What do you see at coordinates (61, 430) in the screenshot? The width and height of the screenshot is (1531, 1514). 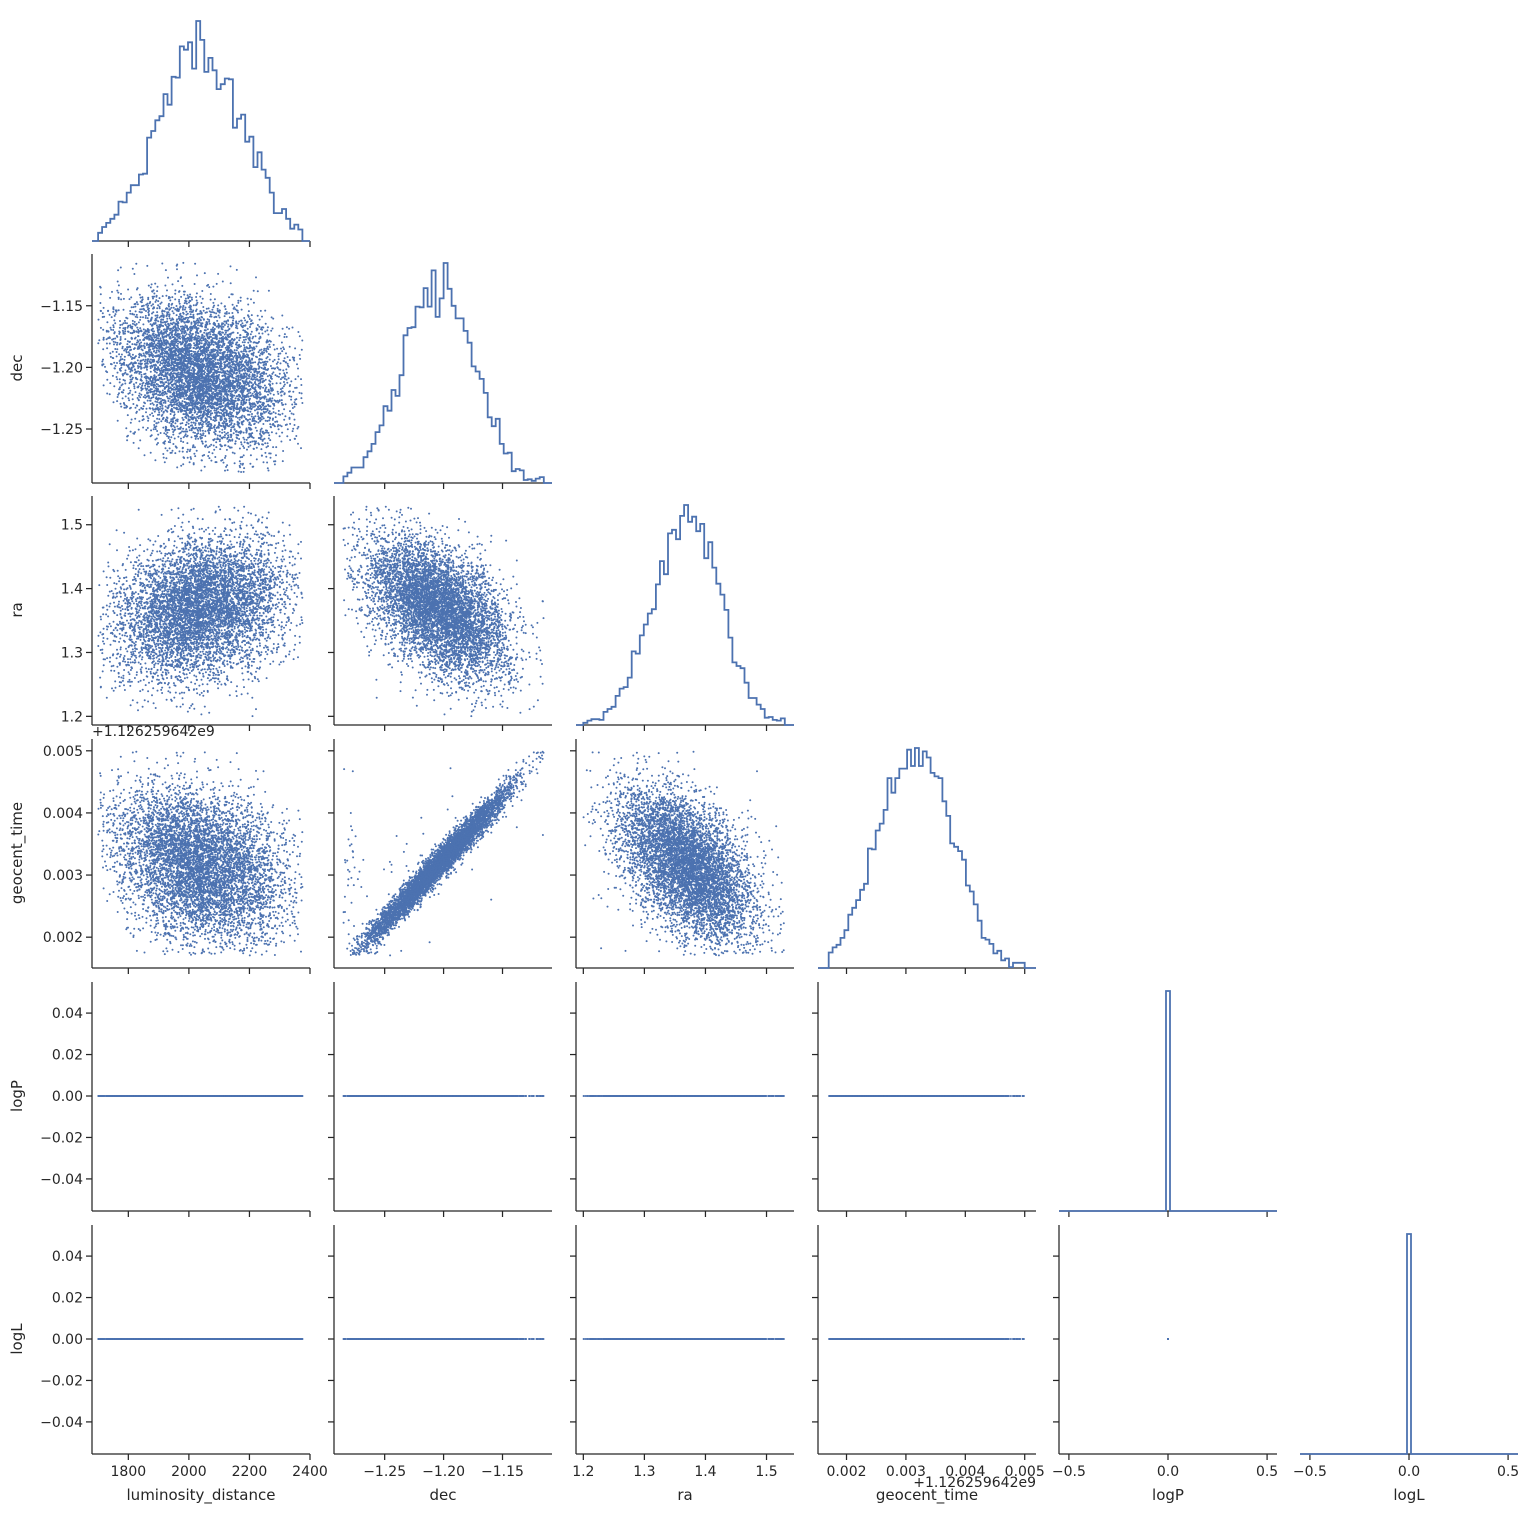 I see `y-tick-label: −1.25` at bounding box center [61, 430].